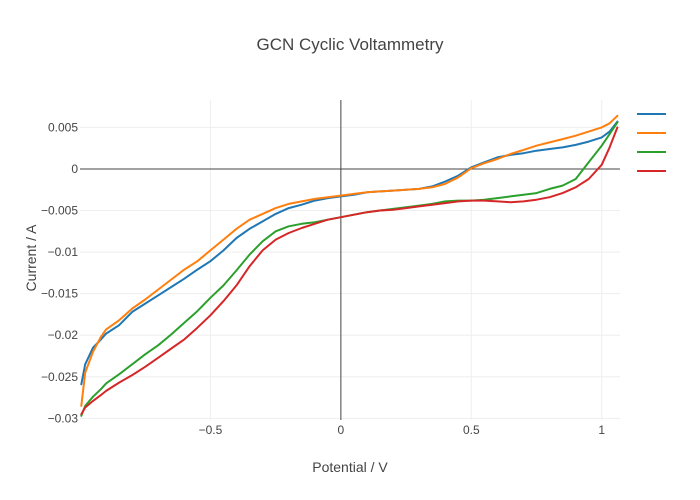 The width and height of the screenshot is (700, 500). I want to click on x-tick-label: 0, so click(341, 430).